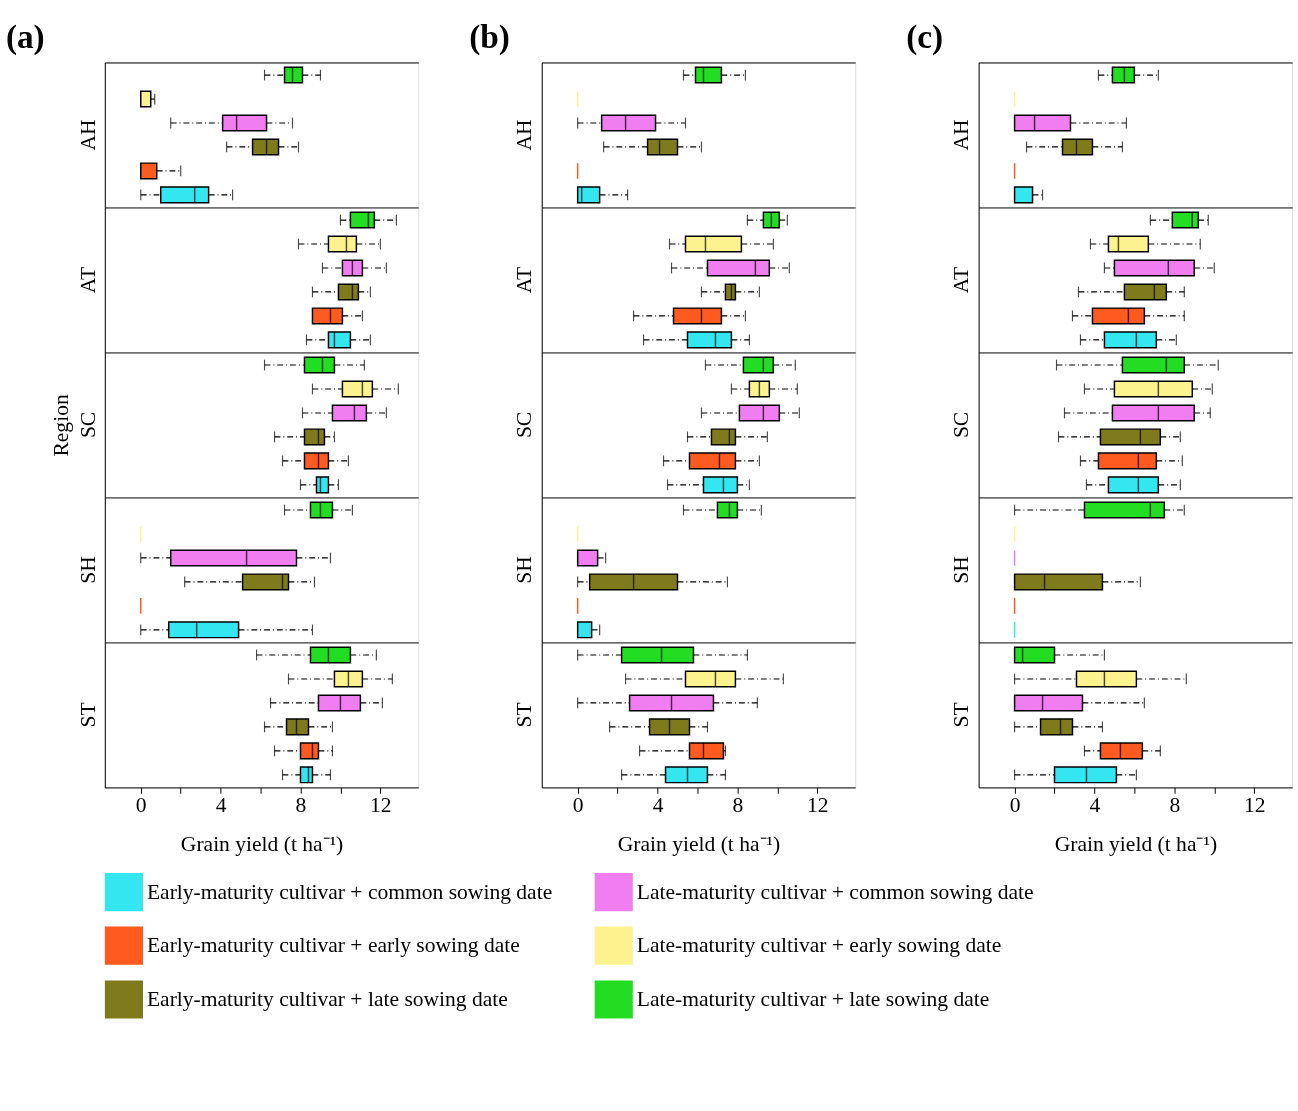 The width and height of the screenshot is (1298, 1111). What do you see at coordinates (489, 36) in the screenshot?
I see `chart-title: (b)` at bounding box center [489, 36].